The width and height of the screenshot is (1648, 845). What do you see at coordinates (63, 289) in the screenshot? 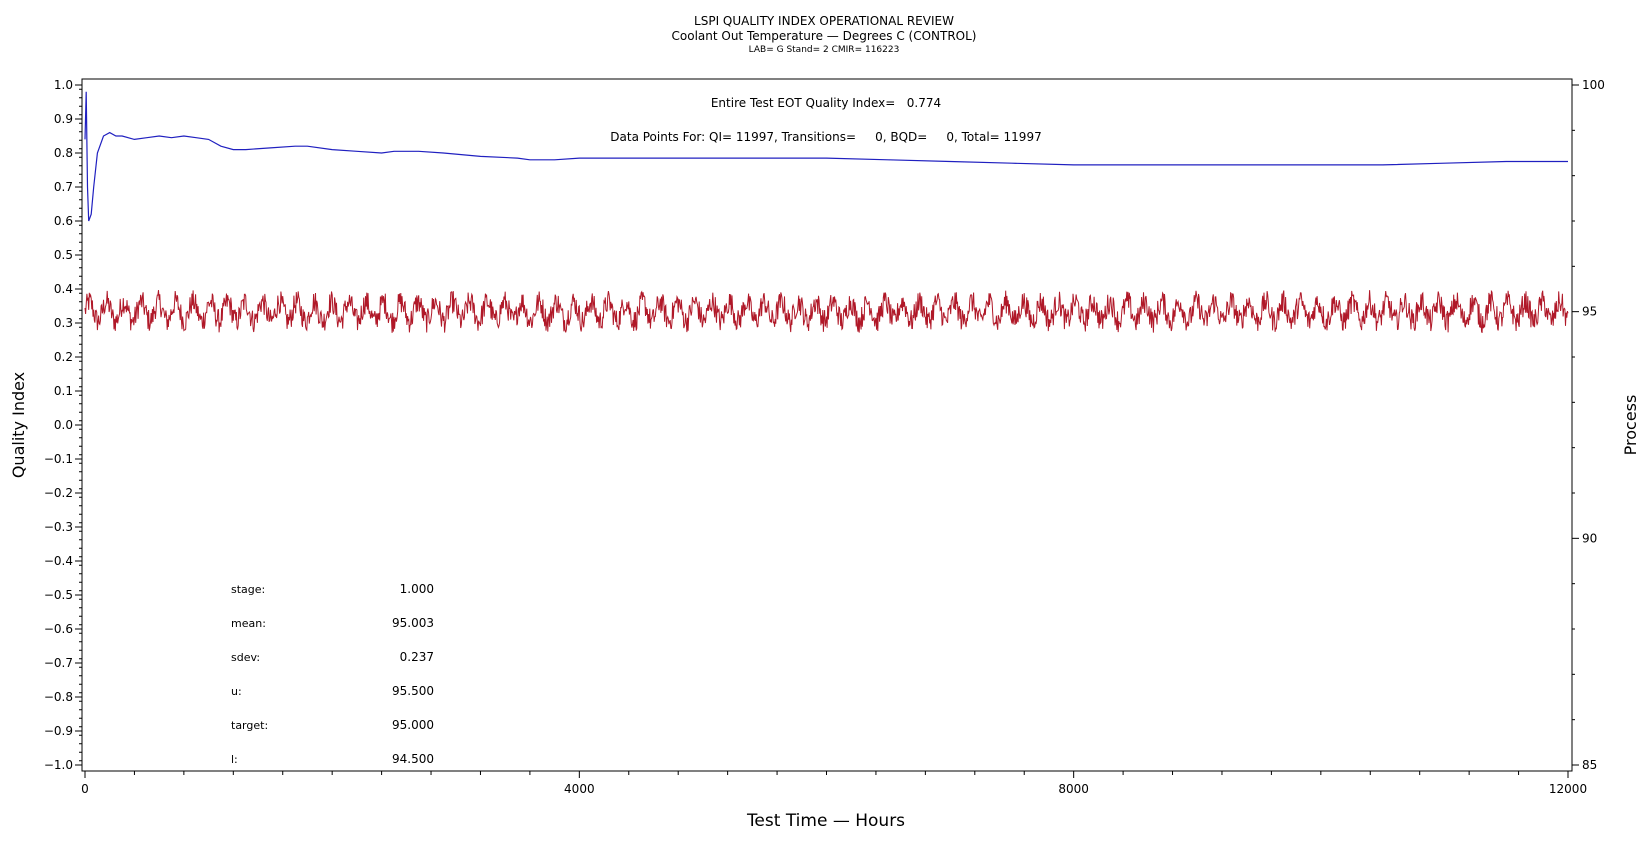
I see `y-tick-label-left: 0.4` at bounding box center [63, 289].